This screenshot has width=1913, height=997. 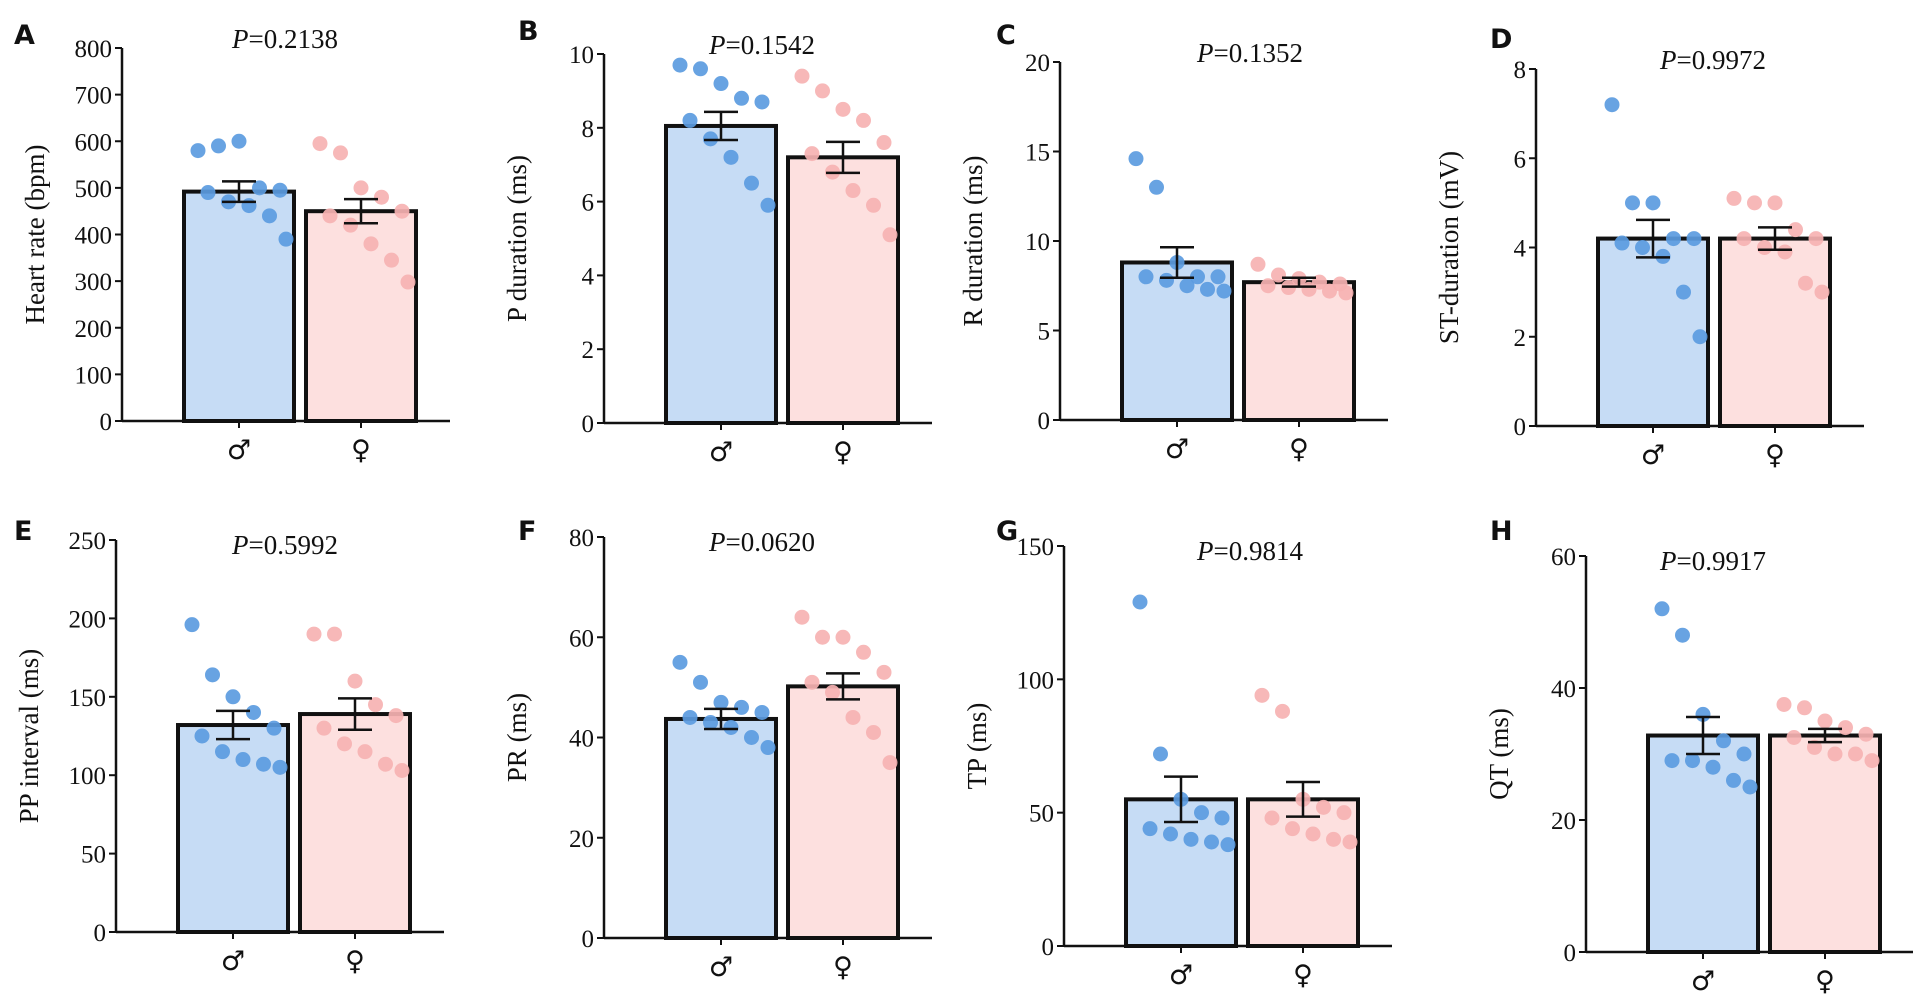 What do you see at coordinates (588, 203) in the screenshot?
I see `panel-b-y-tick-label: 6` at bounding box center [588, 203].